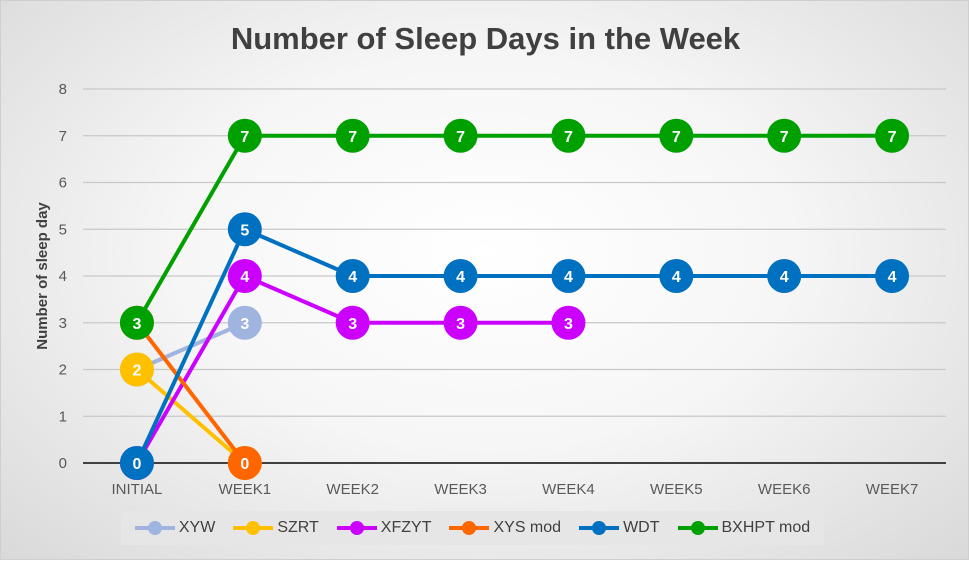 Image resolution: width=969 pixels, height=561 pixels. I want to click on legend-item: XYW, so click(175, 528).